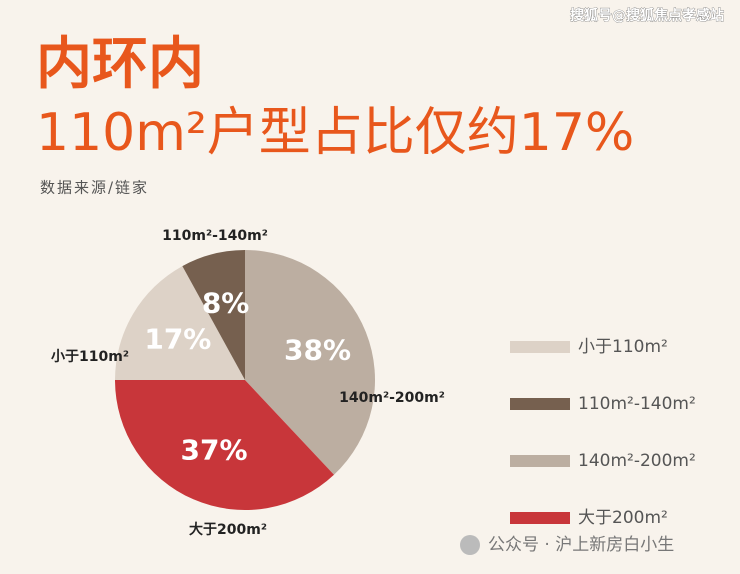 The image size is (740, 574). I want to click on footer: 公众号 · 沪上新房白小生, so click(581, 545).